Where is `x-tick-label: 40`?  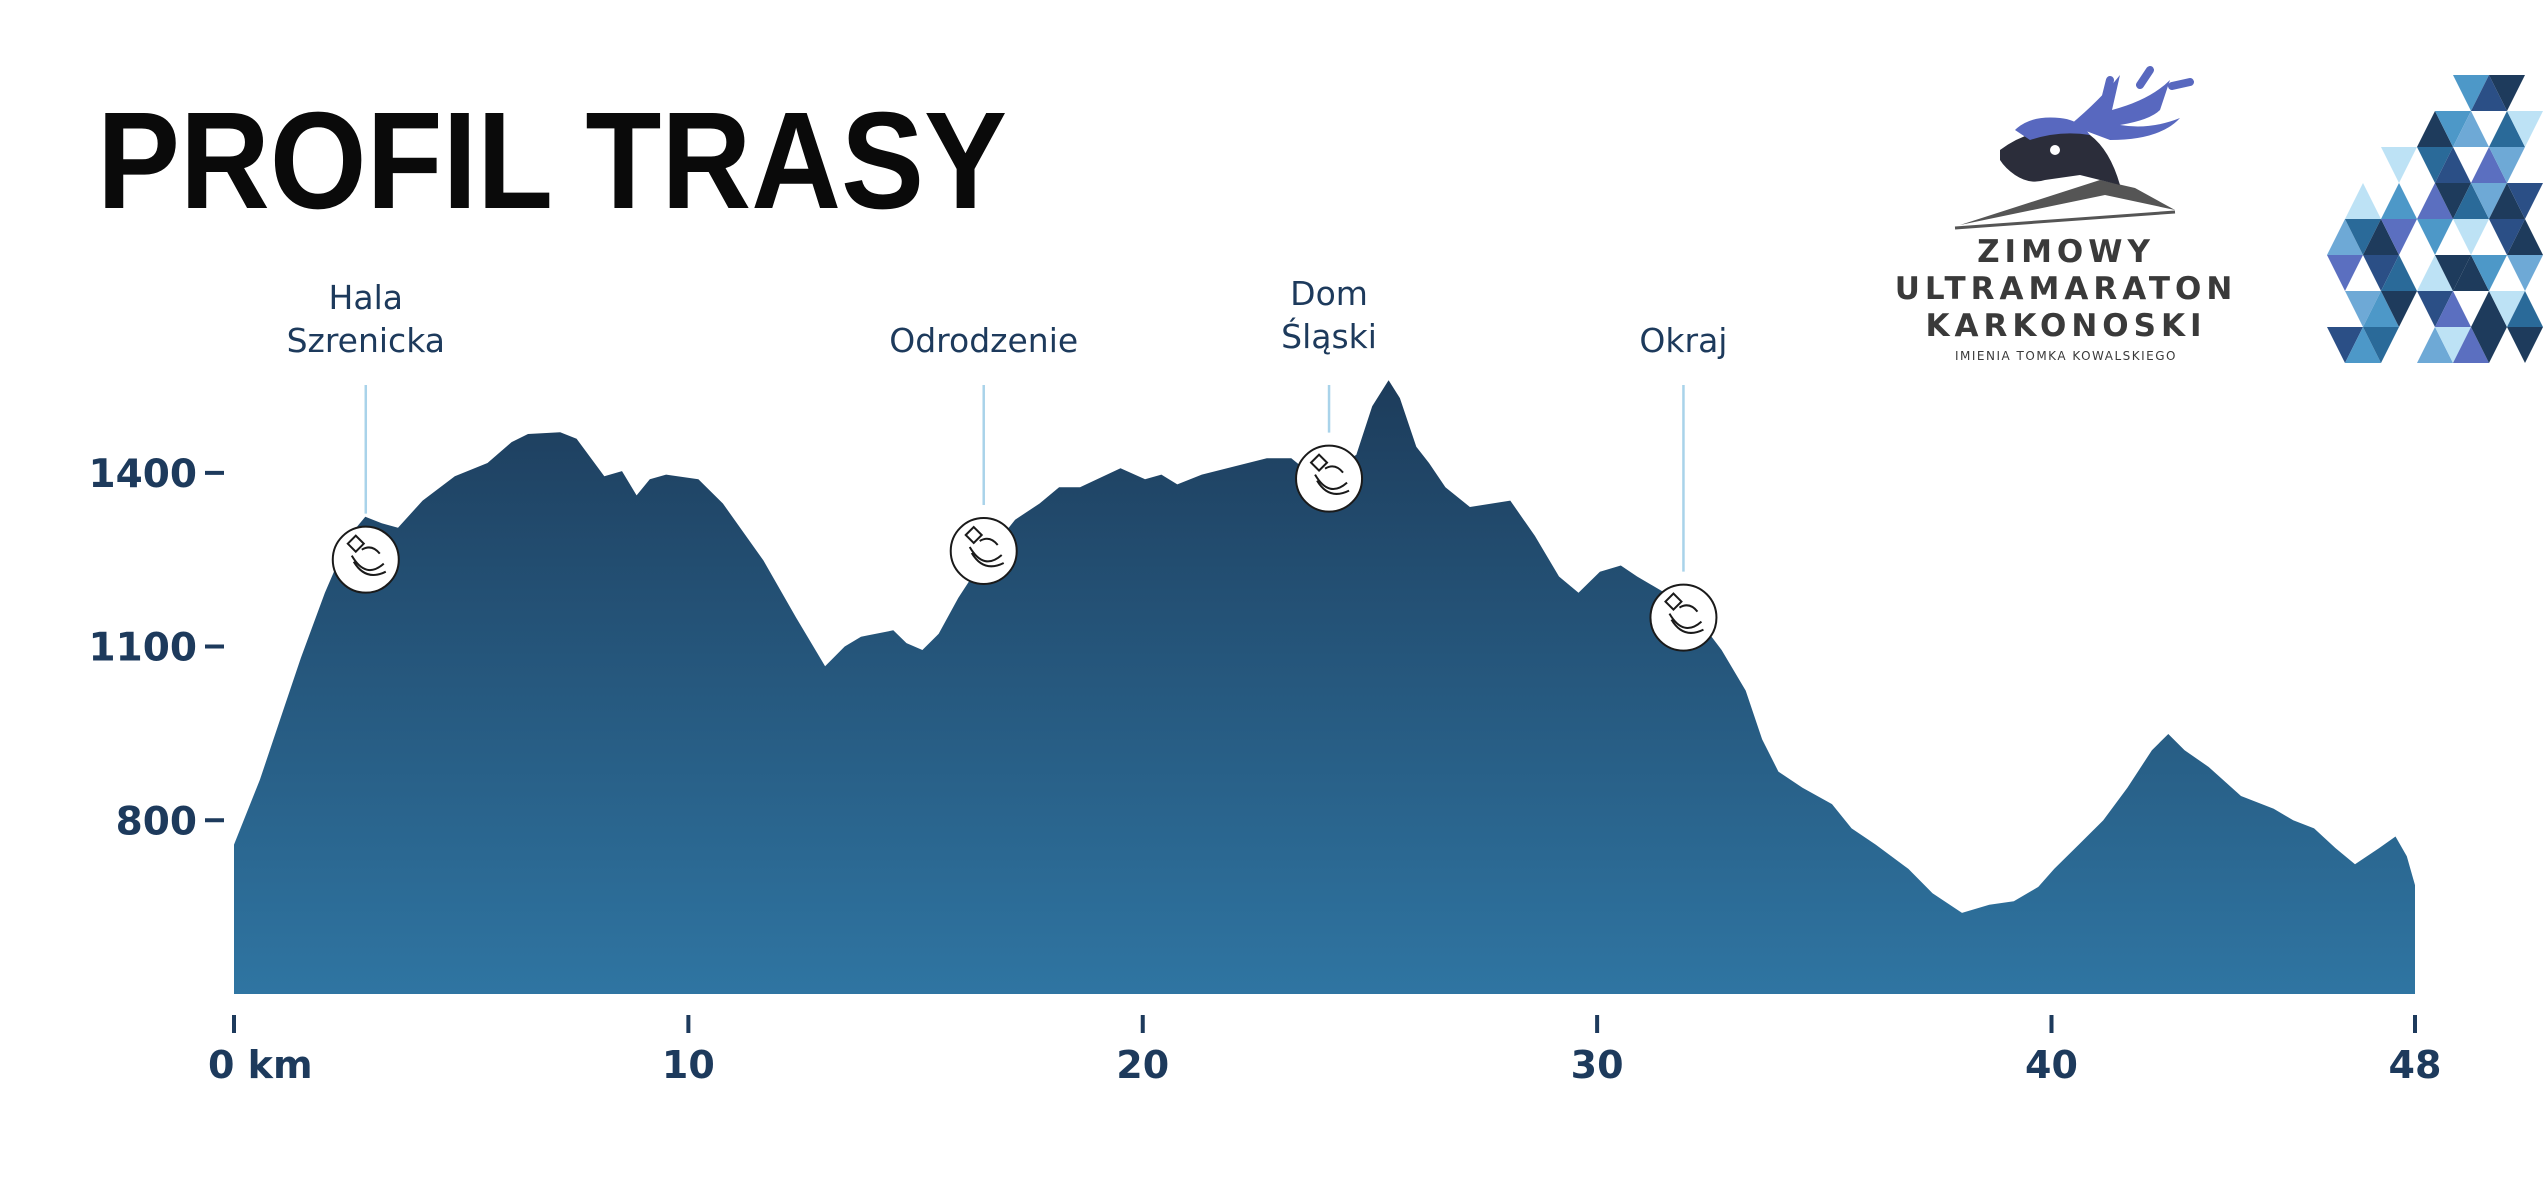 x-tick-label: 40 is located at coordinates (2051, 1065).